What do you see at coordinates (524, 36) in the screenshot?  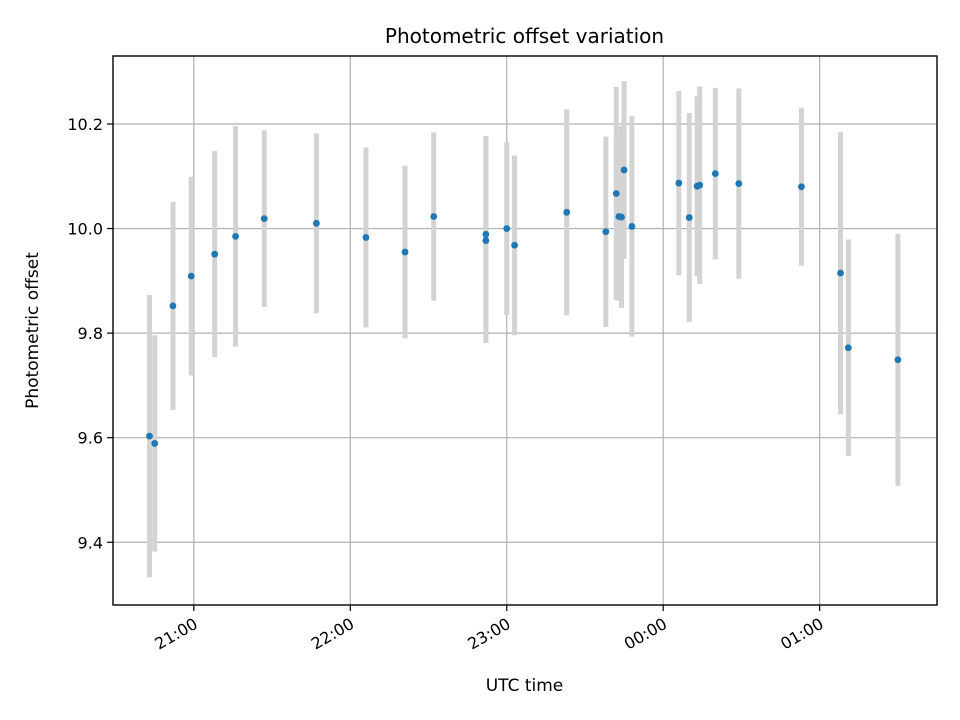 I see `chart-title: Photometric offset variation` at bounding box center [524, 36].